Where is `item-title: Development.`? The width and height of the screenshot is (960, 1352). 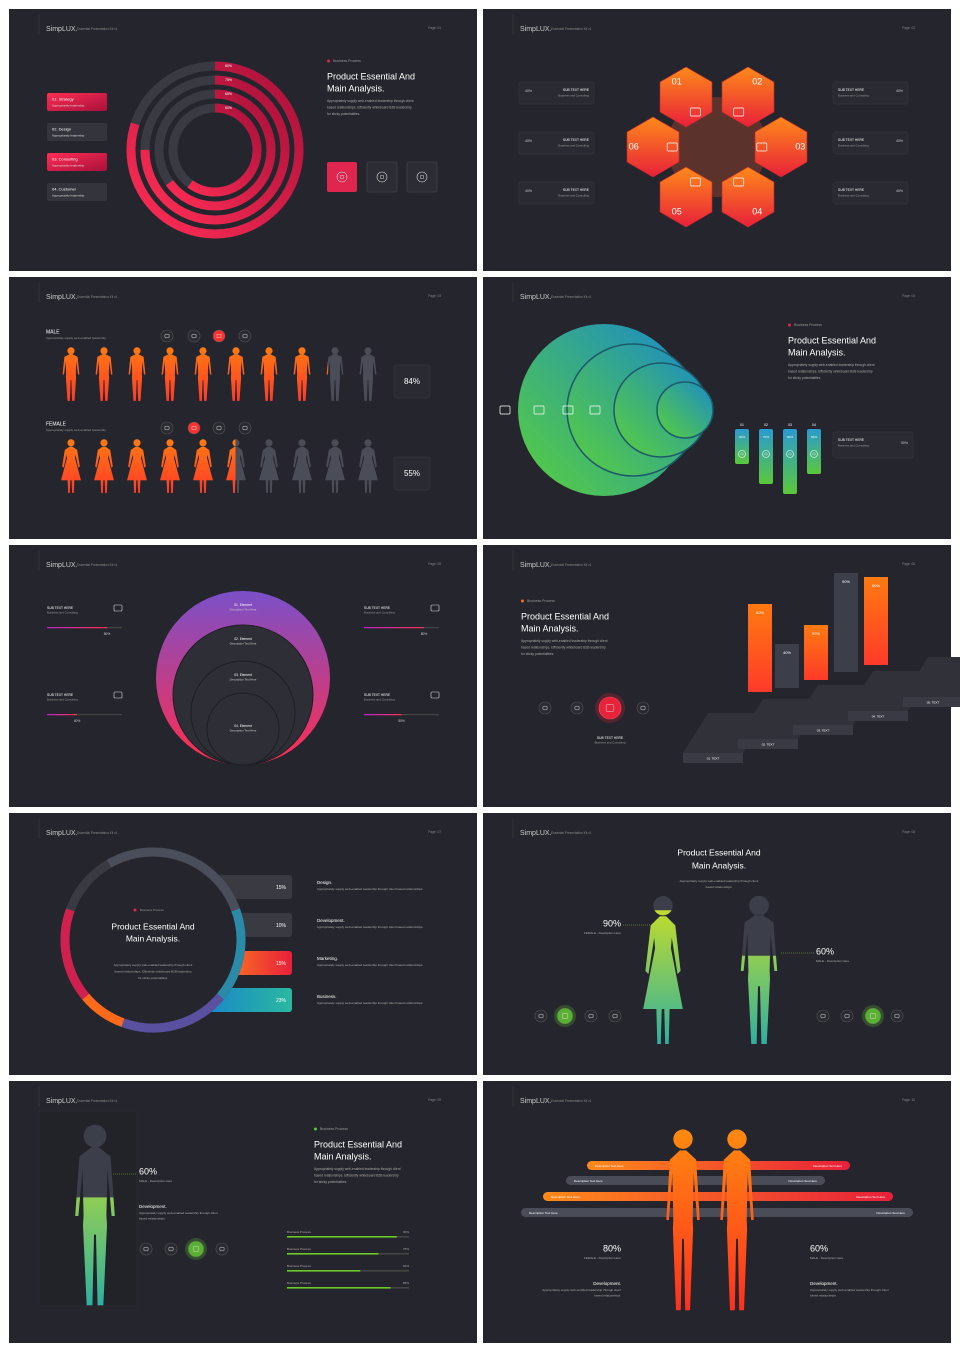 item-title: Development. is located at coordinates (331, 920).